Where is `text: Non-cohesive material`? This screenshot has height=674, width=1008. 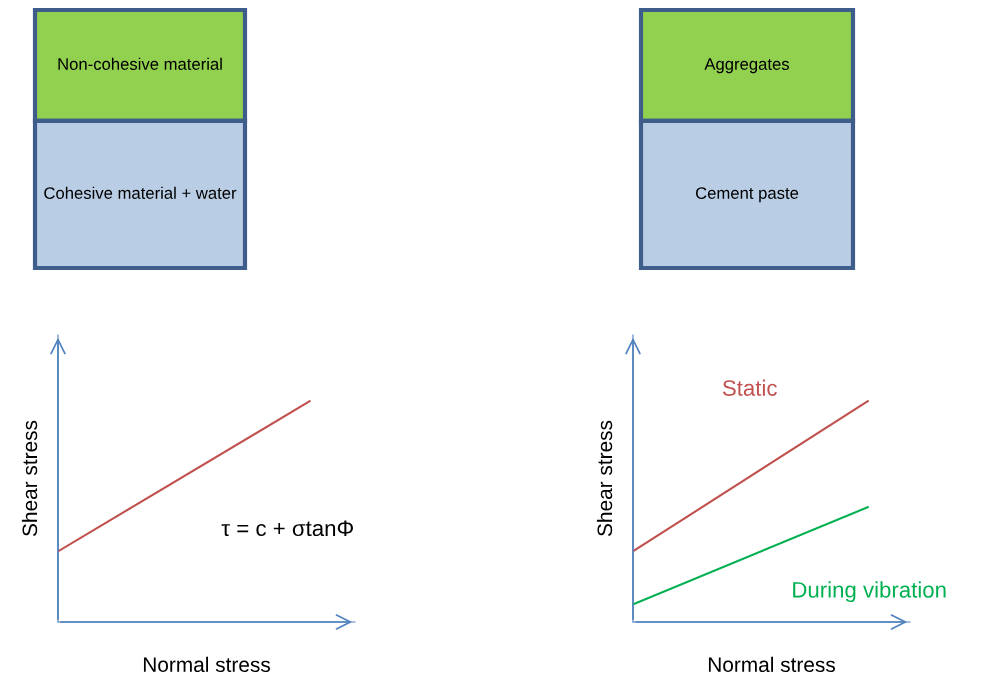 text: Non-cohesive material is located at coordinates (140, 63).